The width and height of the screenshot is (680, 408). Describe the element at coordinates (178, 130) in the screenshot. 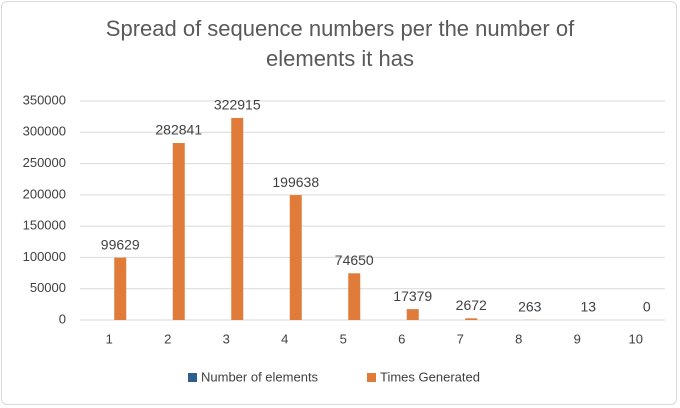

I see `data-label: 282841` at that location.